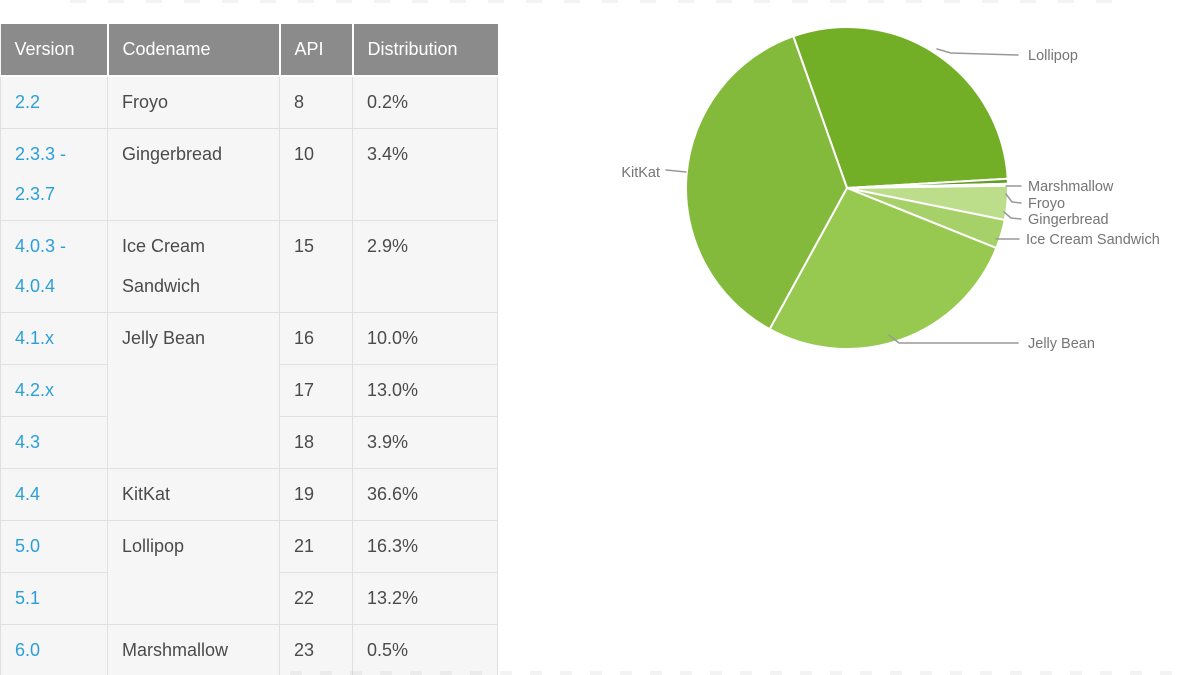 This screenshot has width=1200, height=675. What do you see at coordinates (193, 572) in the screenshot?
I see `codename-cell: Lollipop` at bounding box center [193, 572].